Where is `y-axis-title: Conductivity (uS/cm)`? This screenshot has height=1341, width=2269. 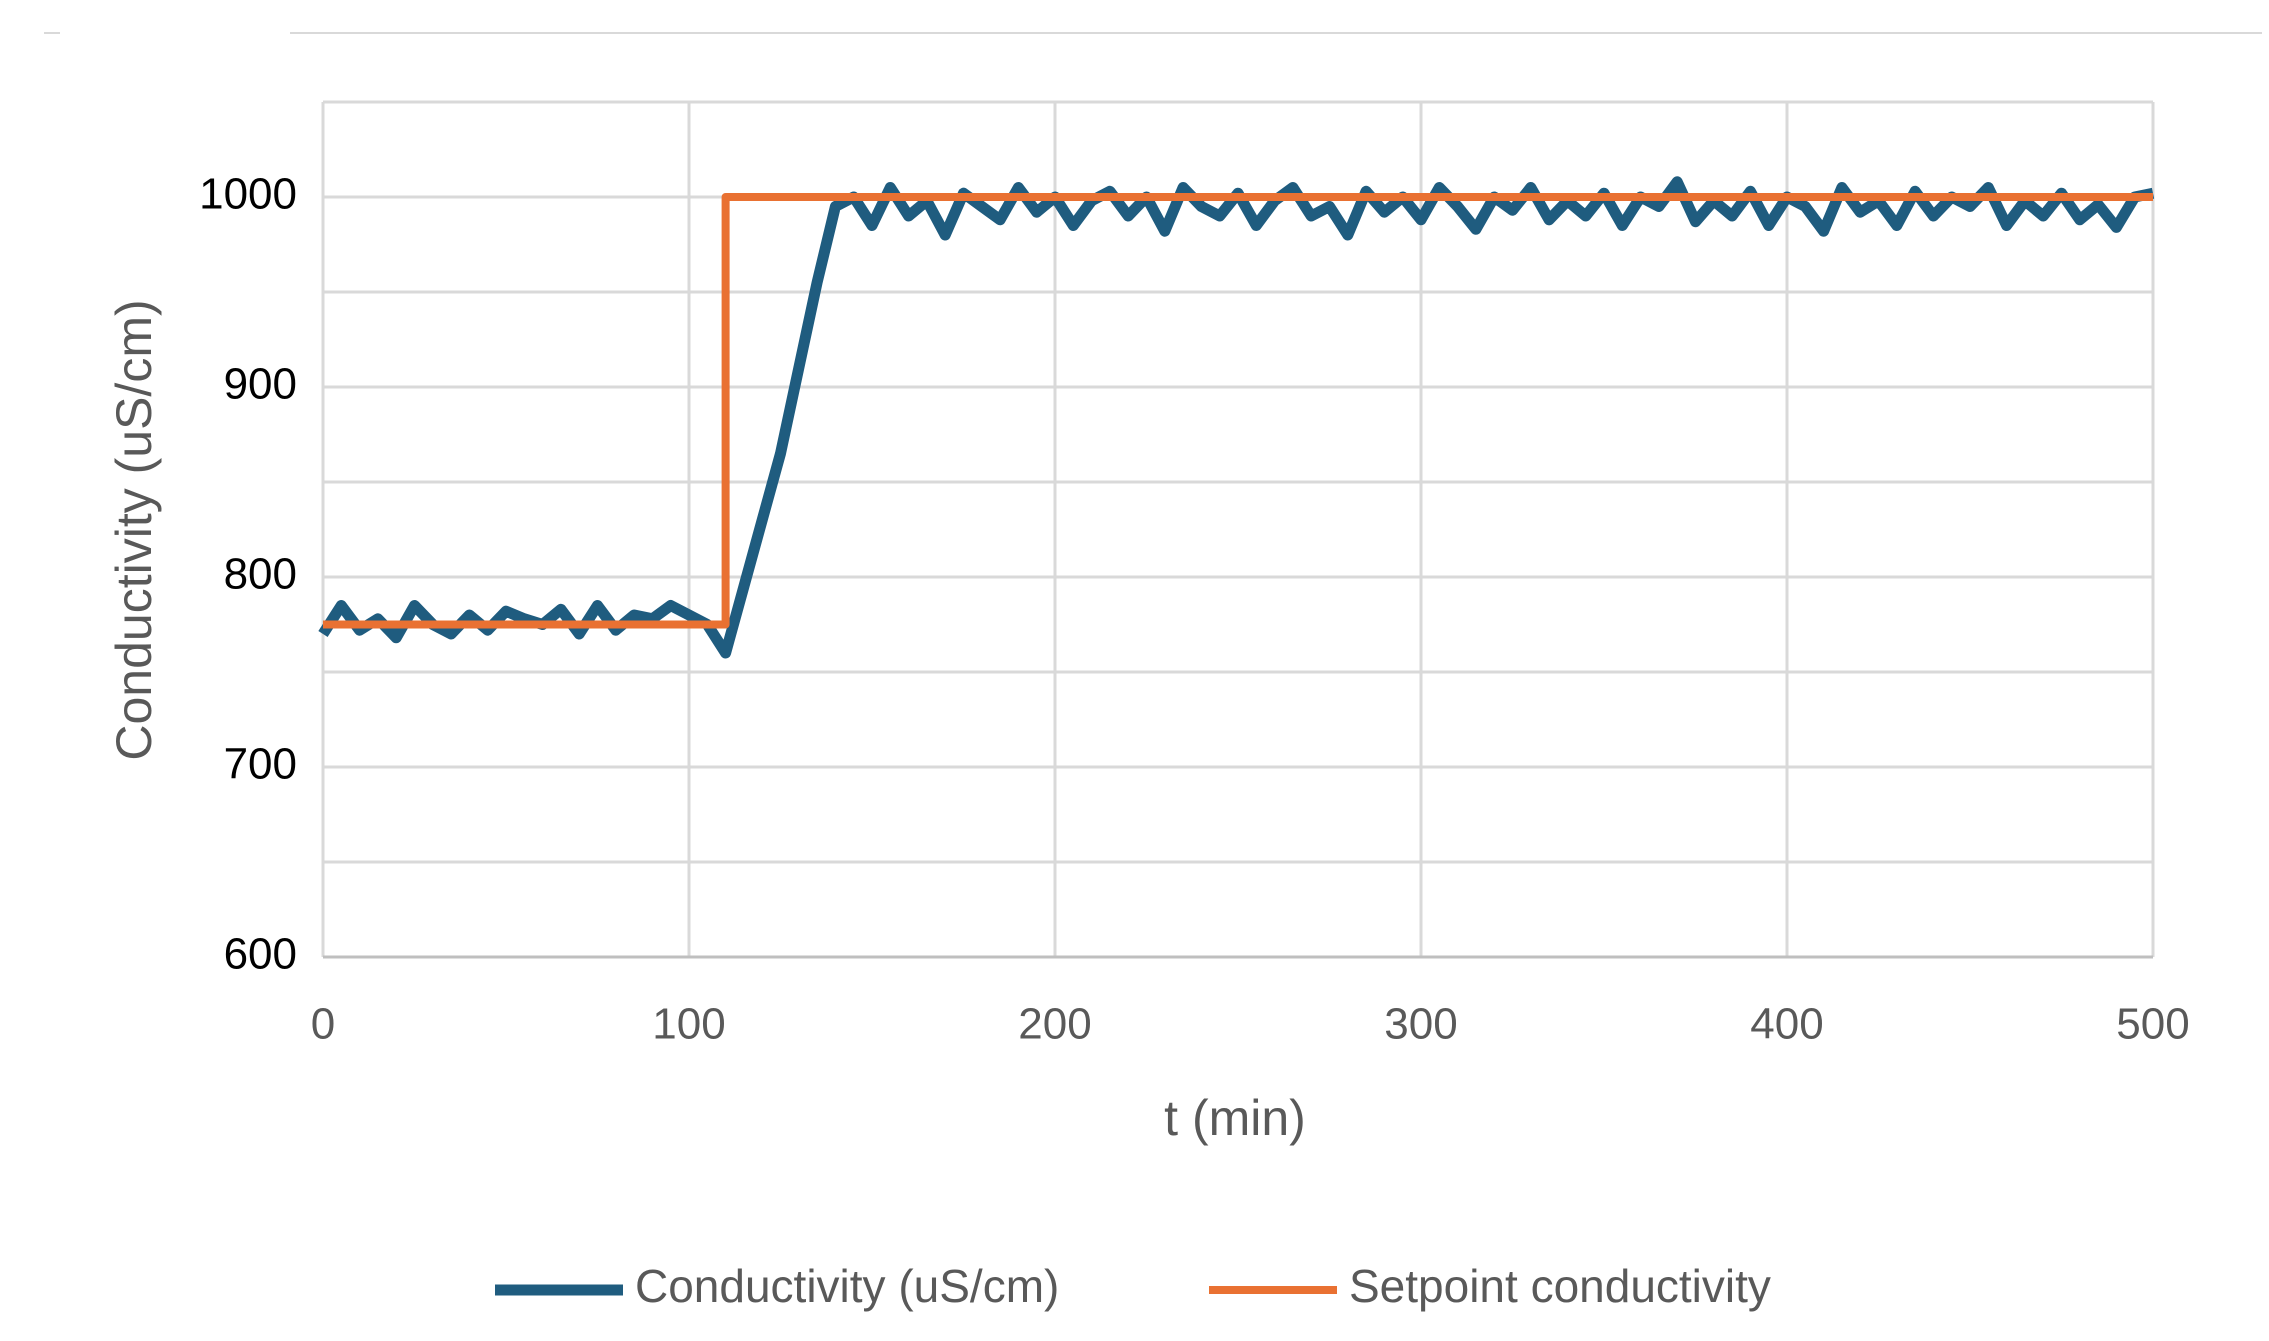 y-axis-title: Conductivity (uS/cm) is located at coordinates (134, 529).